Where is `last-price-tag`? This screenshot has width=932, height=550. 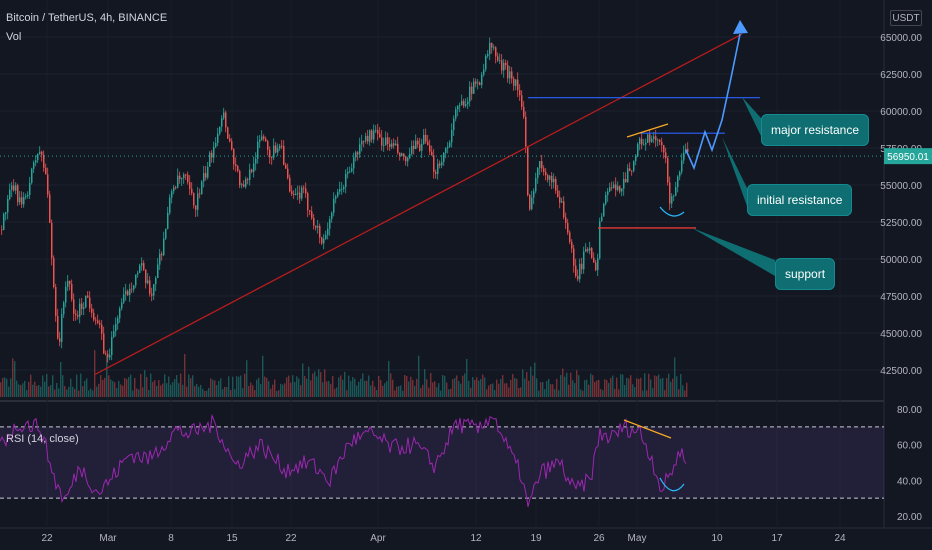 last-price-tag is located at coordinates (908, 156).